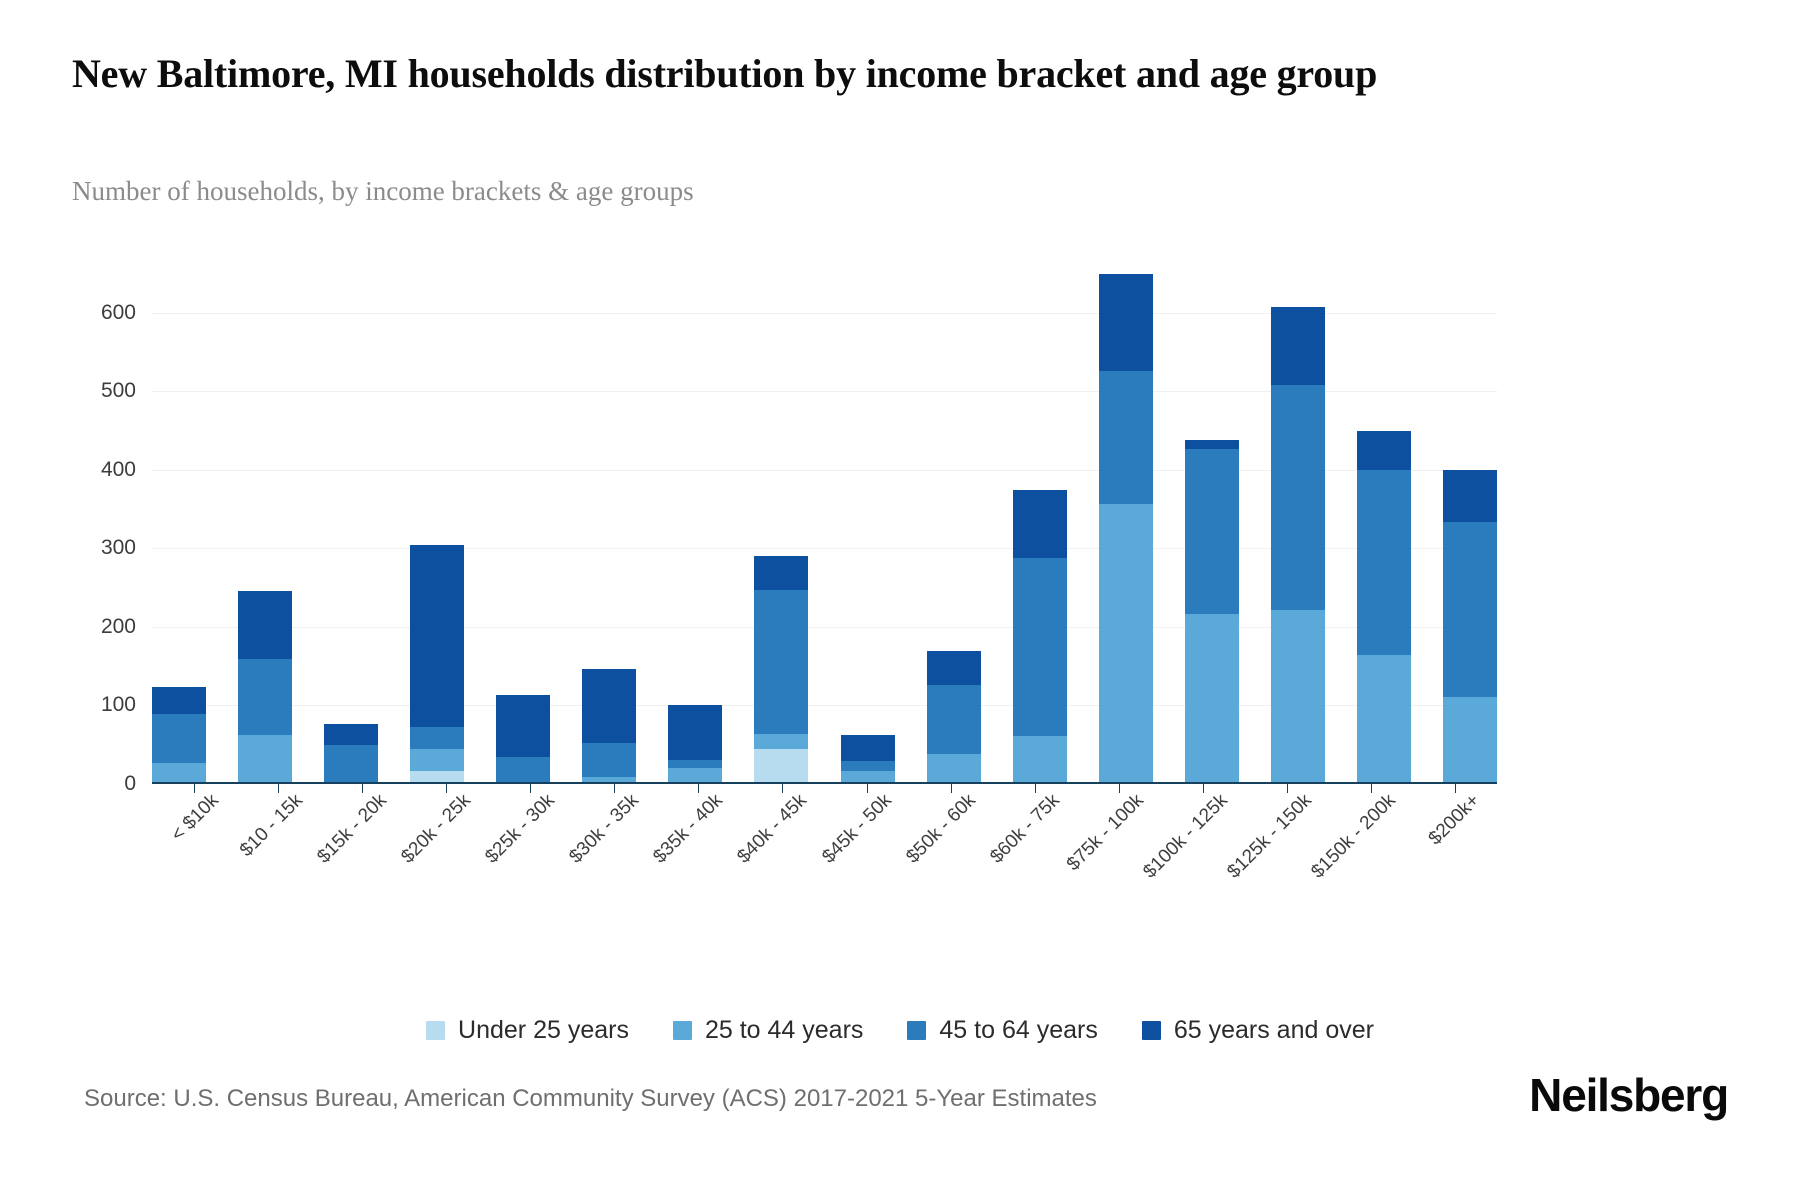  What do you see at coordinates (1273, 1030) in the screenshot?
I see `legend-label: 65 years and over` at bounding box center [1273, 1030].